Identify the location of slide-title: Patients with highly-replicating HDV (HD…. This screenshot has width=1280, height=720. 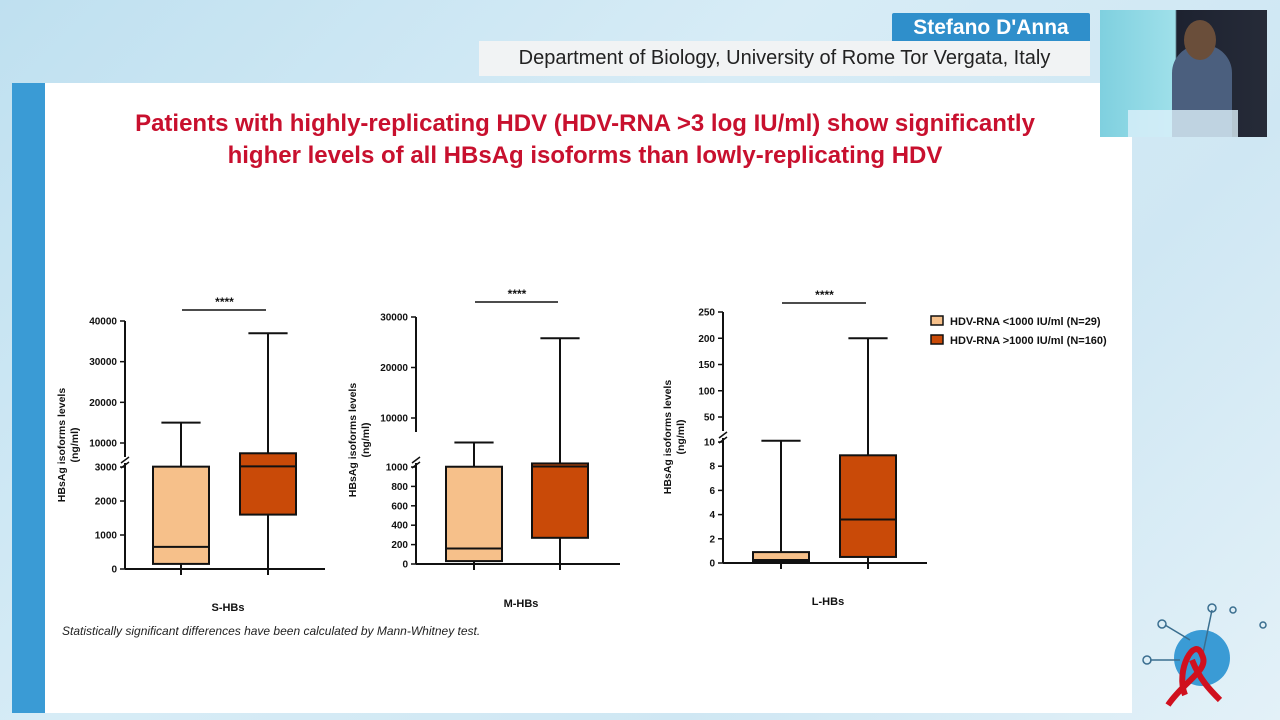
(585, 140).